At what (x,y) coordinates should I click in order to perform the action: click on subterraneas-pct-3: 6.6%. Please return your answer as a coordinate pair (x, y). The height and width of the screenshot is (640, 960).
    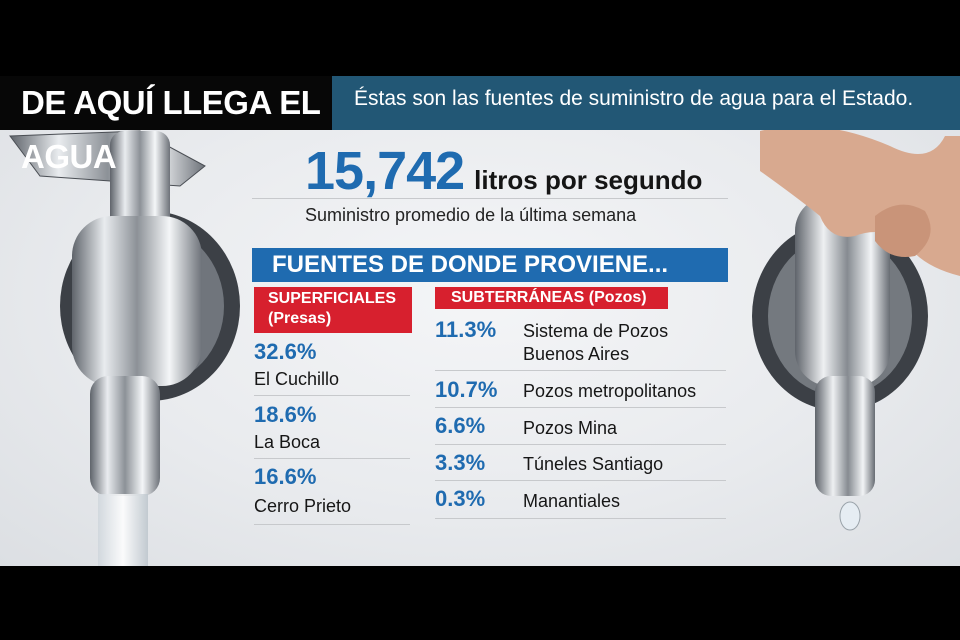
    Looking at the image, I should click on (460, 425).